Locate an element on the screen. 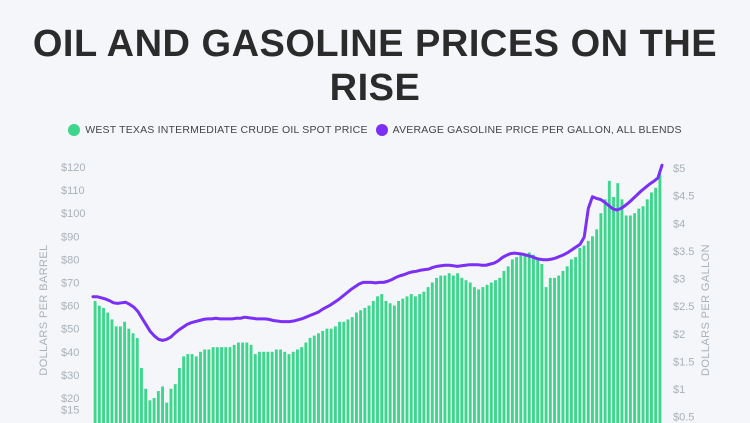 The image size is (750, 423). right-axis-tick-label: $3 is located at coordinates (679, 280).